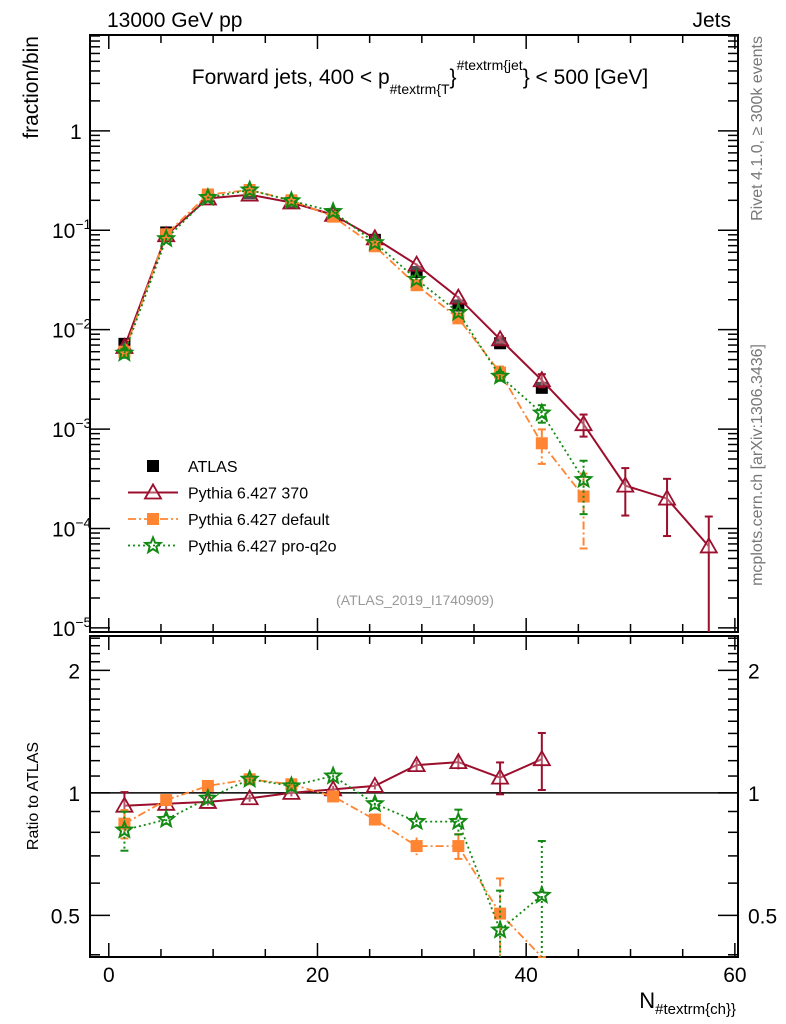 The image size is (786, 1024). I want to click on y-tick-label: 10⁻³, so click(72, 428).